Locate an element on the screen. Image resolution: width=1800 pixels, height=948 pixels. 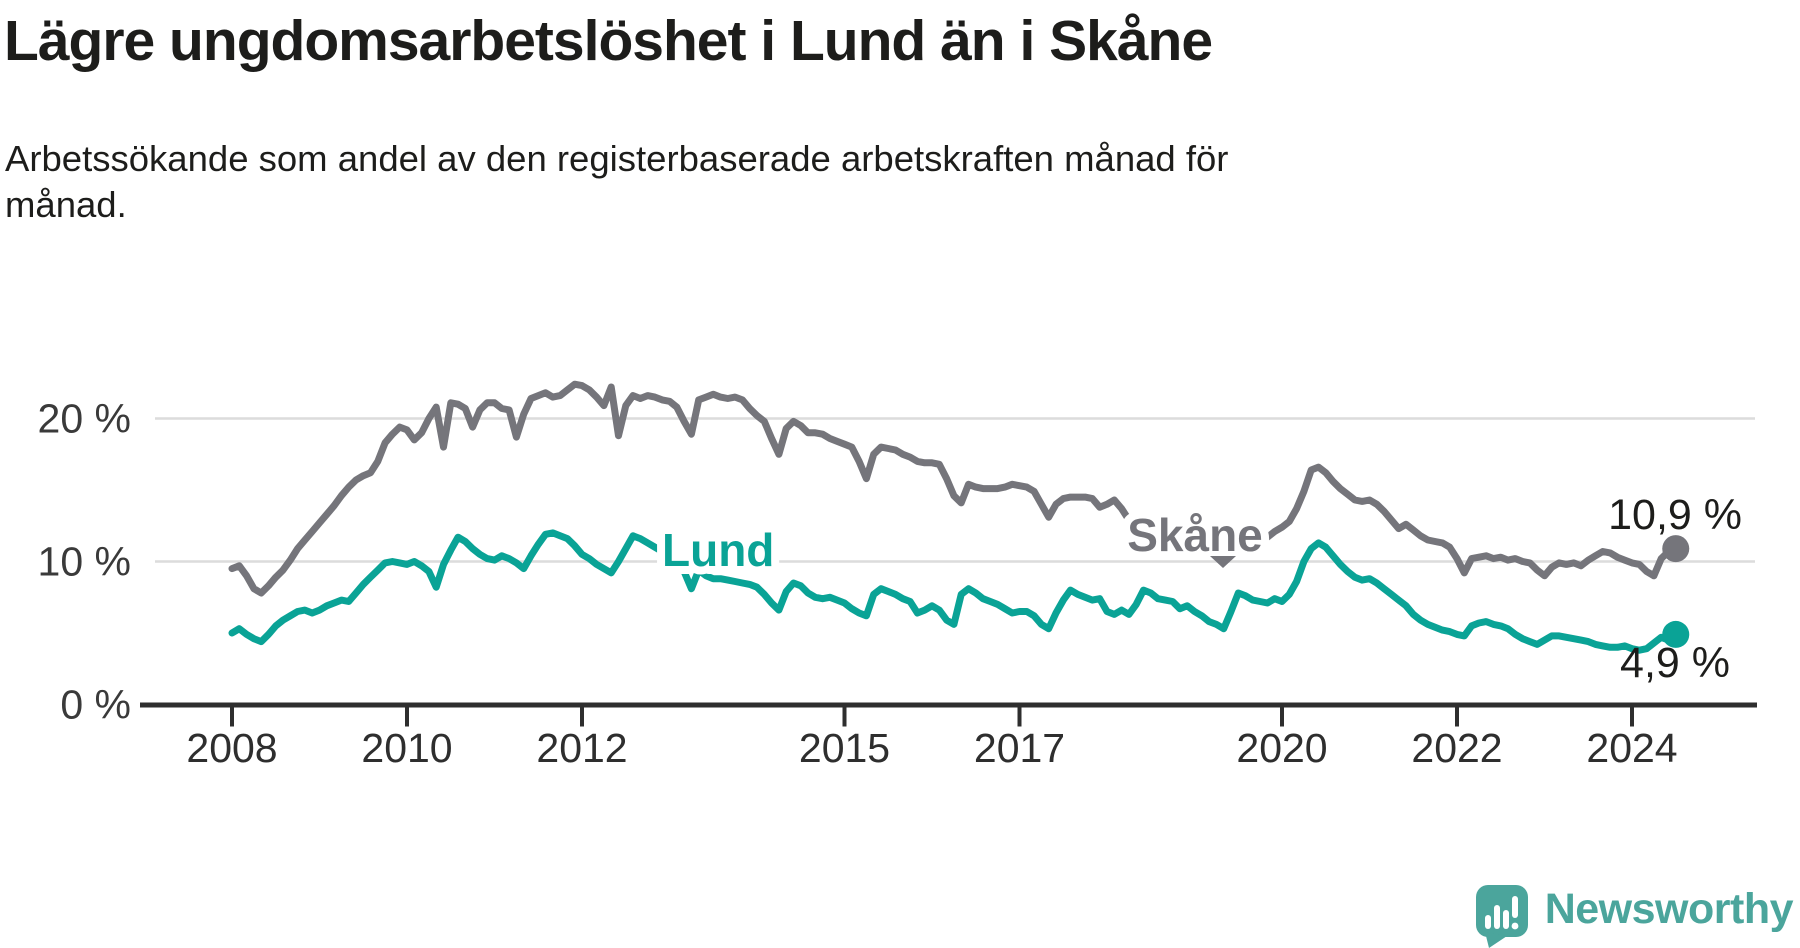
series-end-dot-skne is located at coordinates (1676, 549).